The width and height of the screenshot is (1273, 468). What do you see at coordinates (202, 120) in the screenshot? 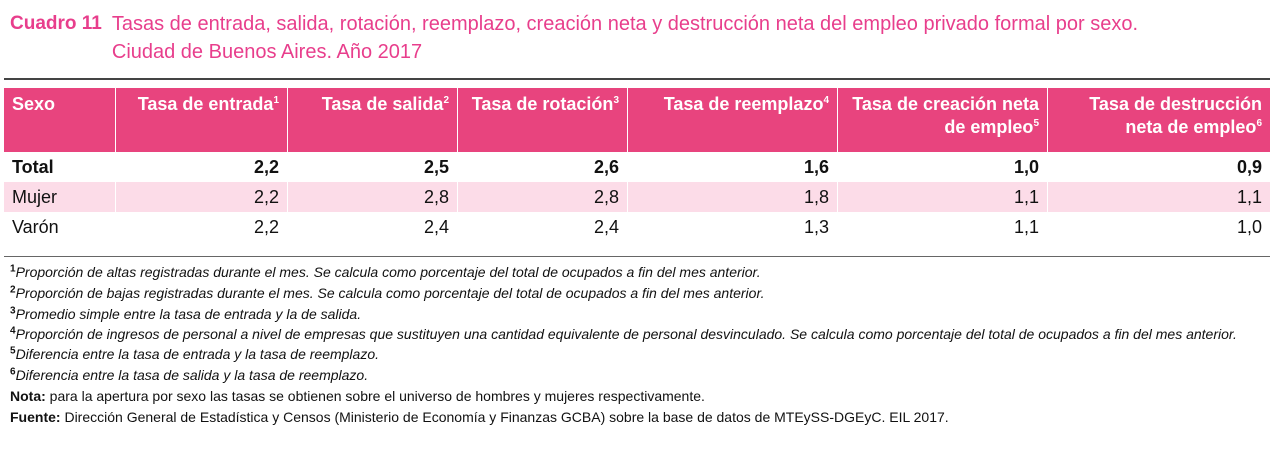
I see `header-cell: Tasa de entrada1` at bounding box center [202, 120].